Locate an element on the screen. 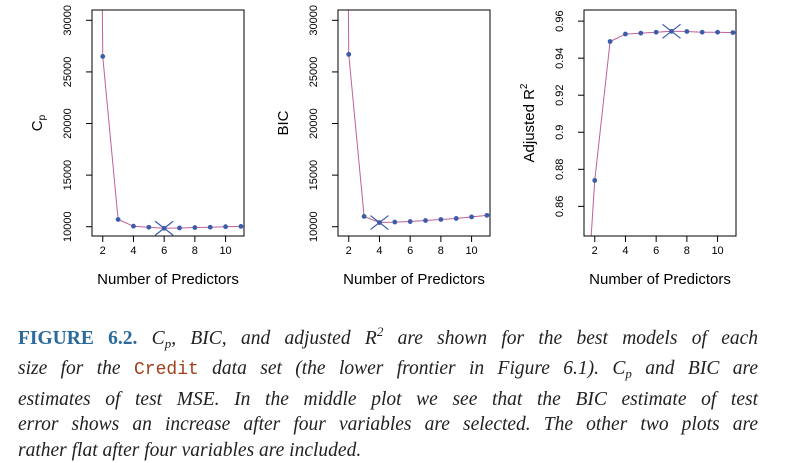 This screenshot has width=793, height=463. caption-text: R is located at coordinates (370, 338).